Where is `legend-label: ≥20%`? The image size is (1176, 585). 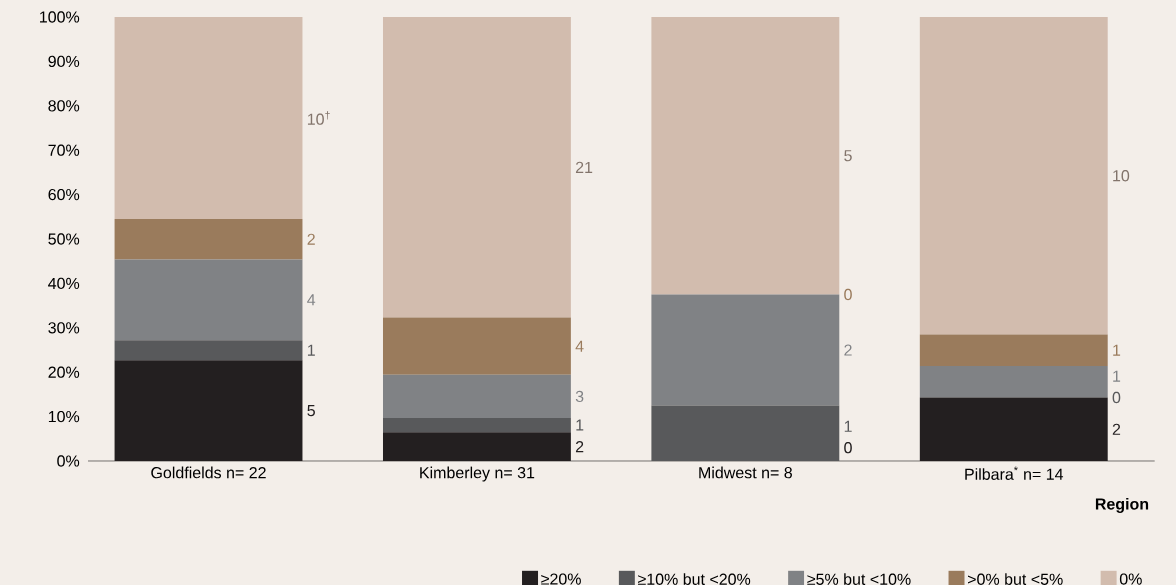
legend-label: ≥20% is located at coordinates (561, 579).